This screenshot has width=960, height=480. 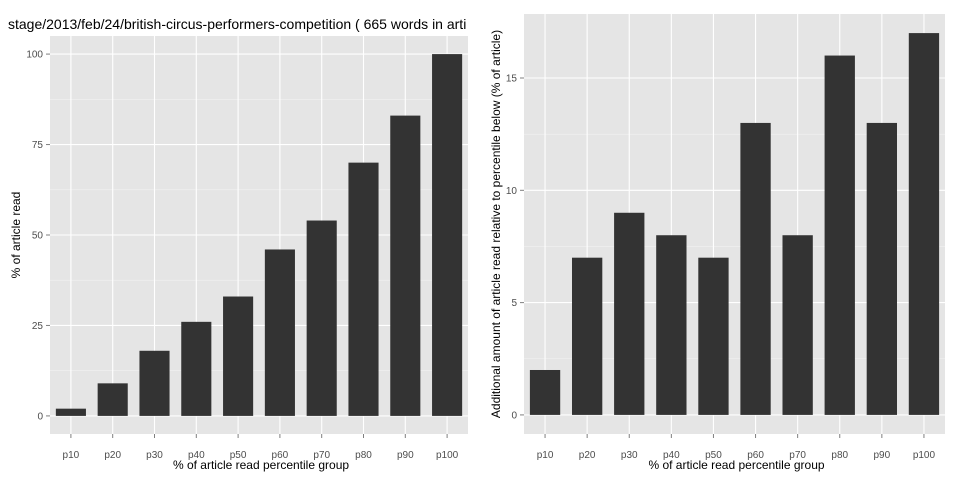 I want to click on y-tick-label: 15, so click(x=512, y=79).